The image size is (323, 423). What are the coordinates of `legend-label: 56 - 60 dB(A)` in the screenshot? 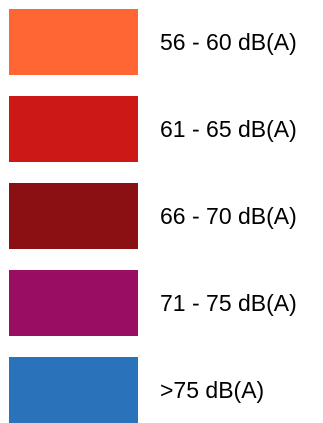 It's located at (228, 42).